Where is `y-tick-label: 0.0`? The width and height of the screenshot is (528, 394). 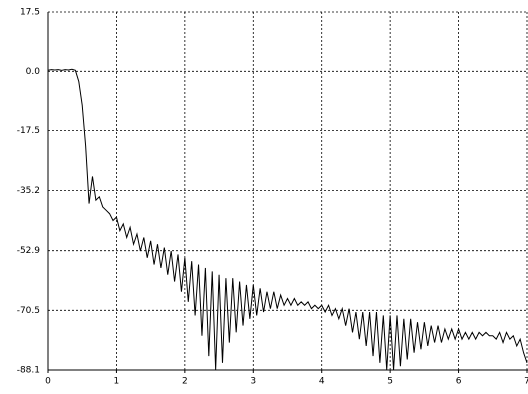
y-tick-label: 0.0 is located at coordinates (33, 72).